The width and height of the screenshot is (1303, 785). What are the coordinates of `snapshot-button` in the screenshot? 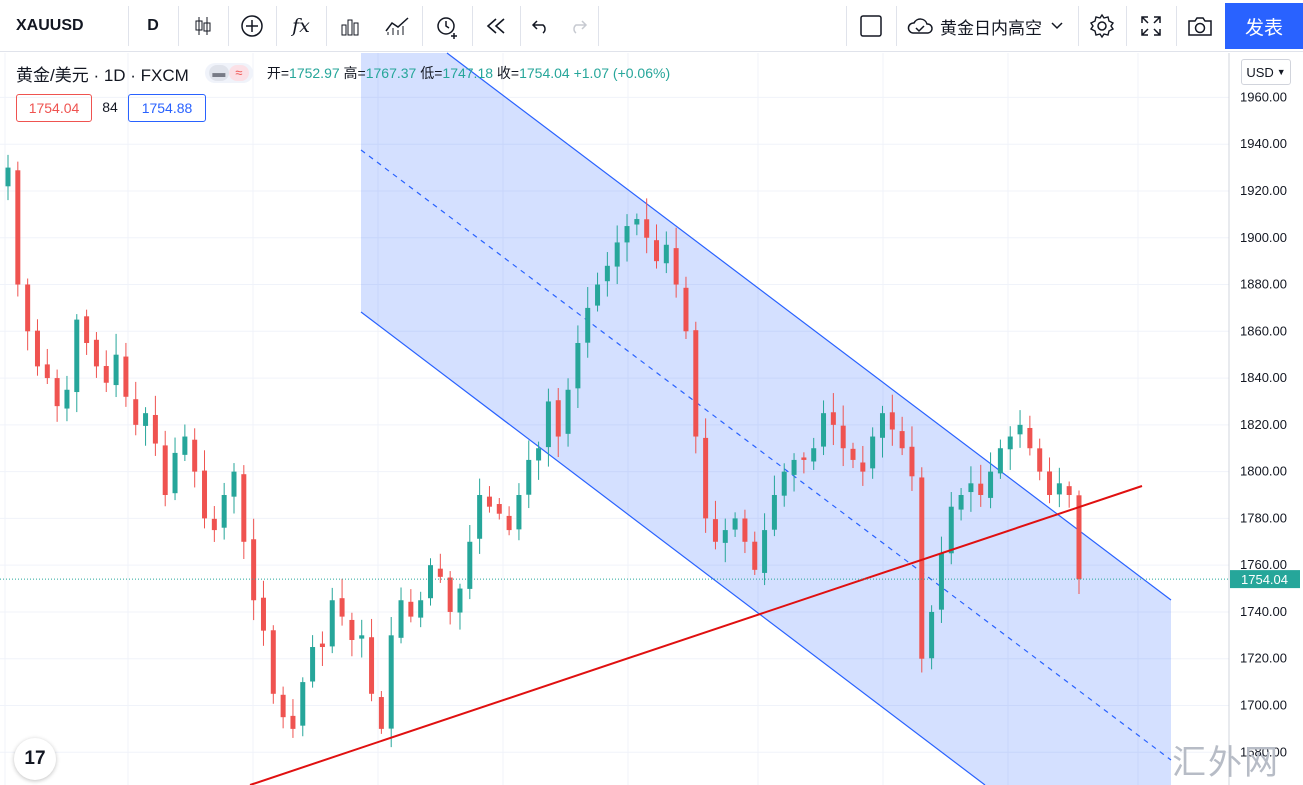 It's located at (1200, 26).